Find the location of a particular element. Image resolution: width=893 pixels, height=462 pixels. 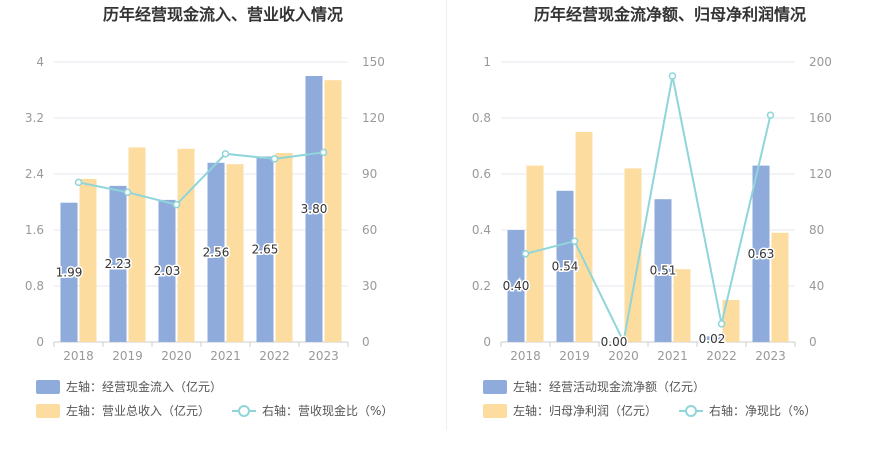

legend-label: 左轴：经营活动现金流净额（亿元） is located at coordinates (609, 386).